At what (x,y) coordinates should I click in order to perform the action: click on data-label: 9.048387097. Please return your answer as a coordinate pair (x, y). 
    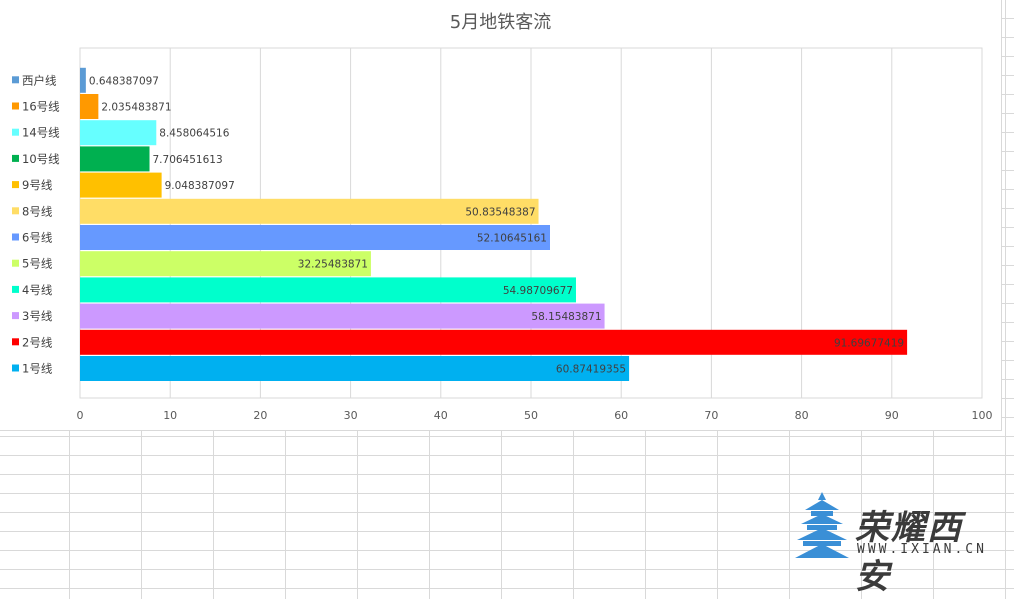
    Looking at the image, I should click on (200, 186).